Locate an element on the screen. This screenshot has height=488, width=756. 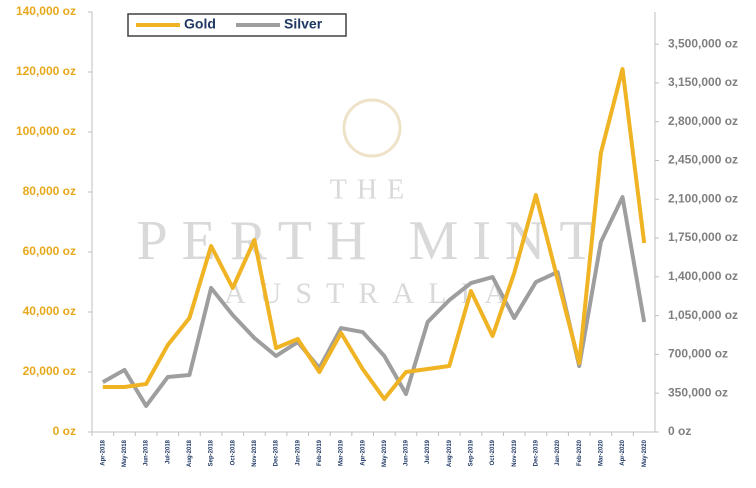
x-tick-label: Feb-2019 is located at coordinates (320, 452).